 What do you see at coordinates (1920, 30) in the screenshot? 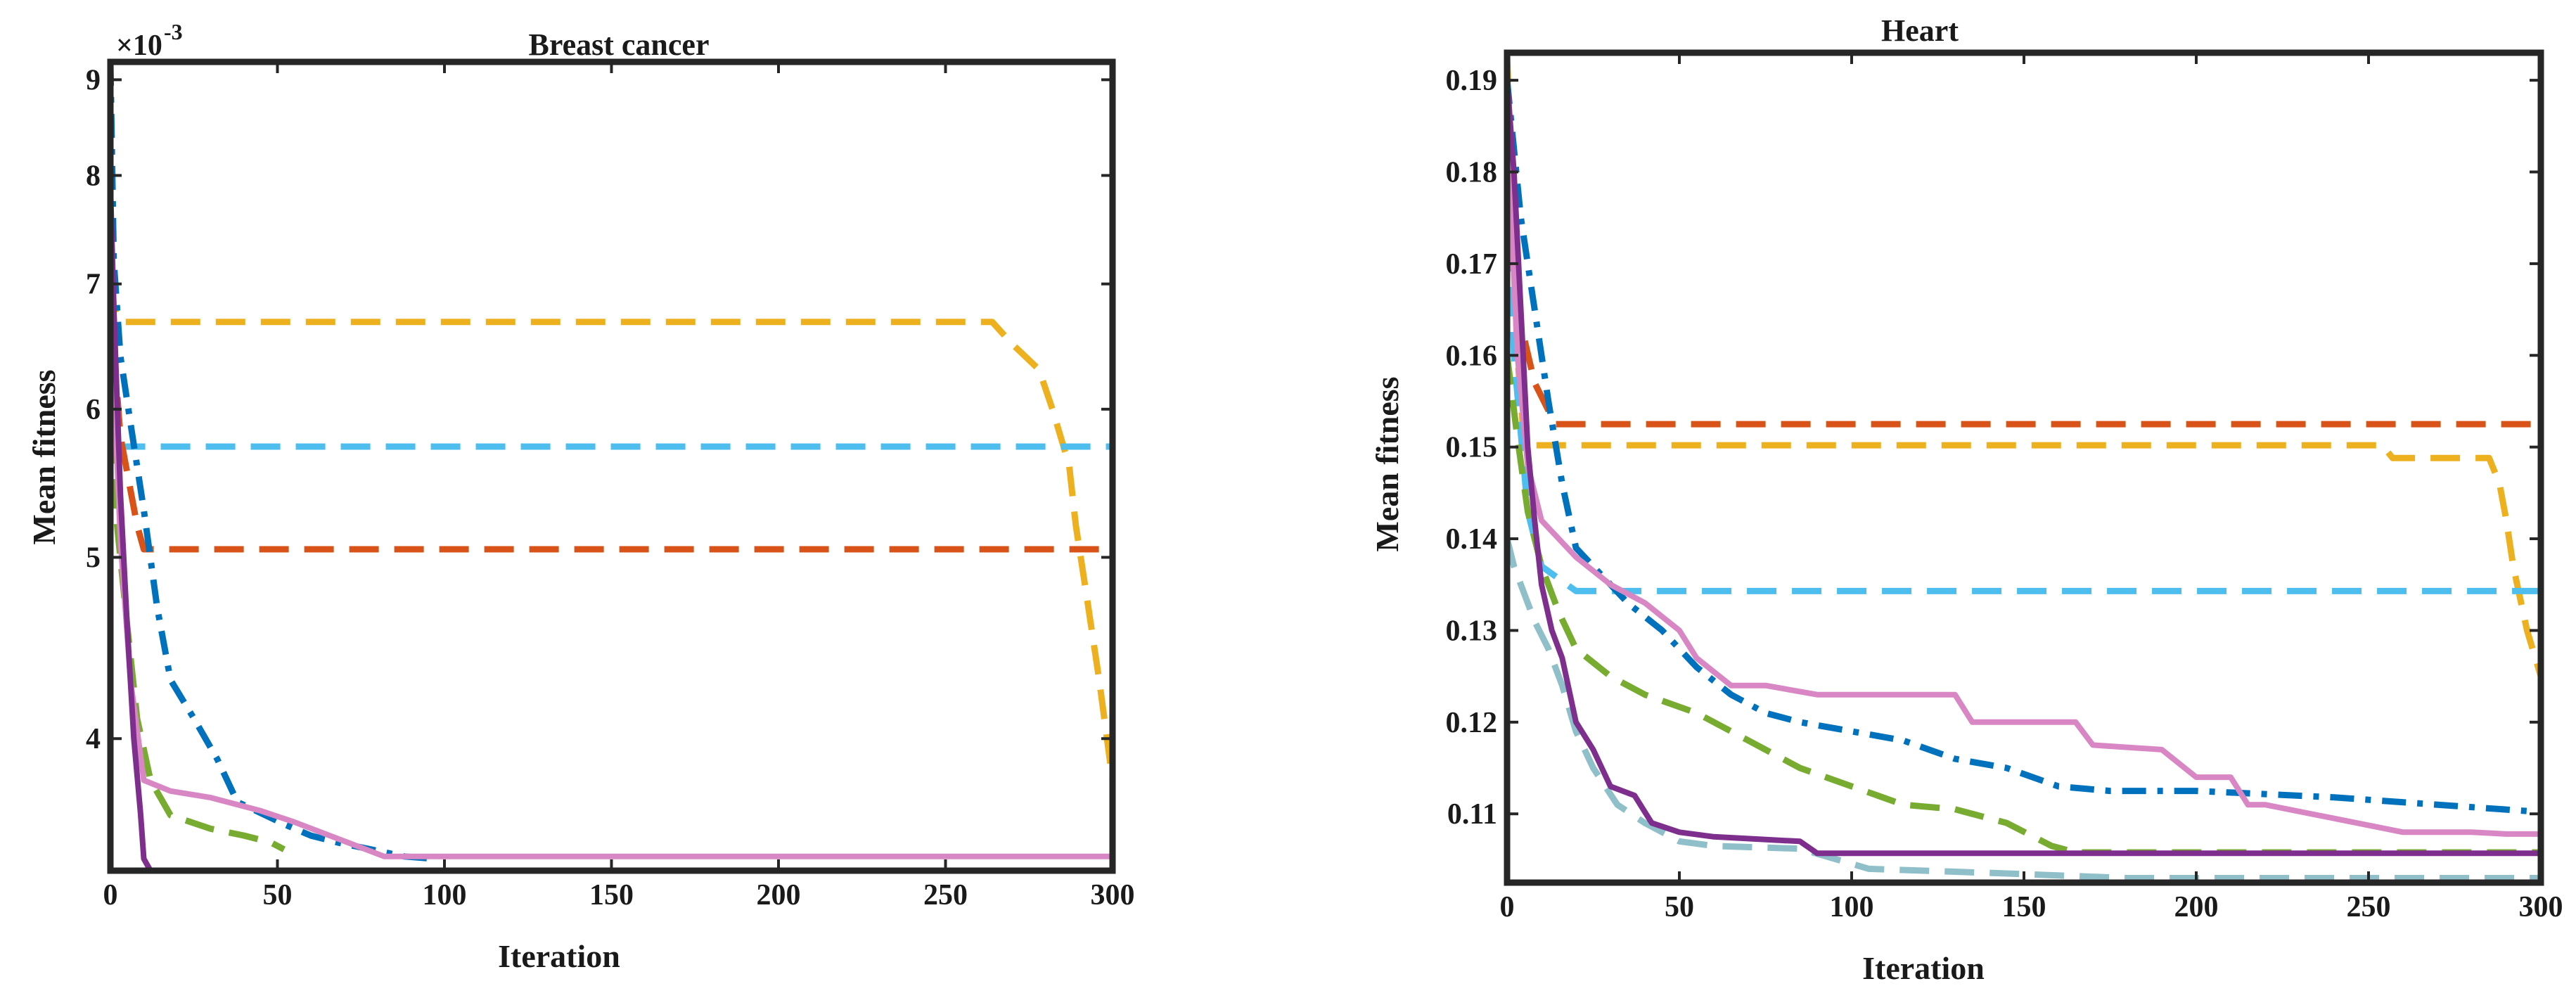
I see `heart-title: Heart` at bounding box center [1920, 30].